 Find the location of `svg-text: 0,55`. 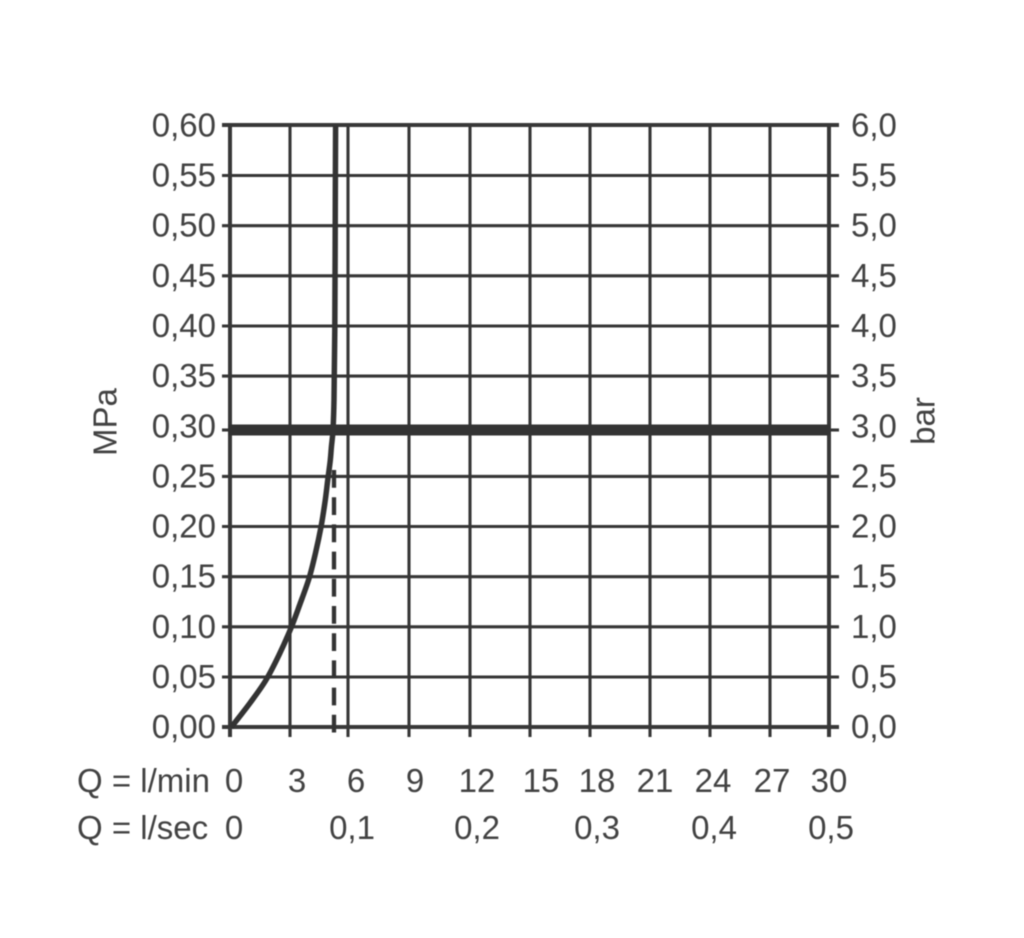

svg-text: 0,55 is located at coordinates (184, 175).